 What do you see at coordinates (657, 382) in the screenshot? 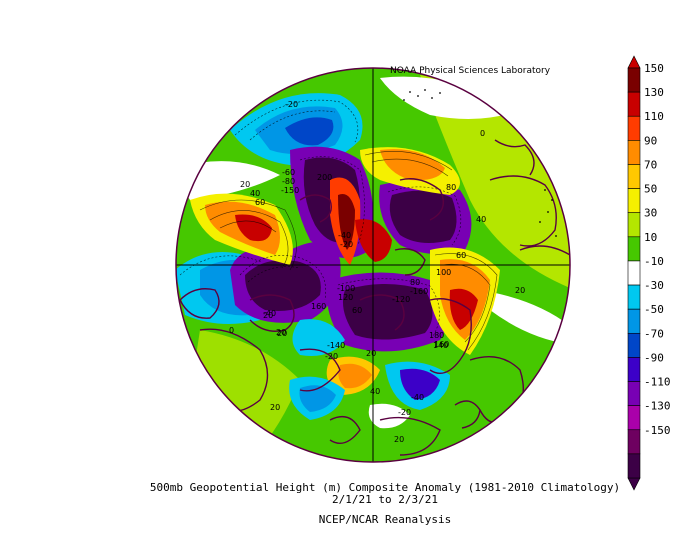
I see `colorbar-tick-label: -110` at bounding box center [657, 382].